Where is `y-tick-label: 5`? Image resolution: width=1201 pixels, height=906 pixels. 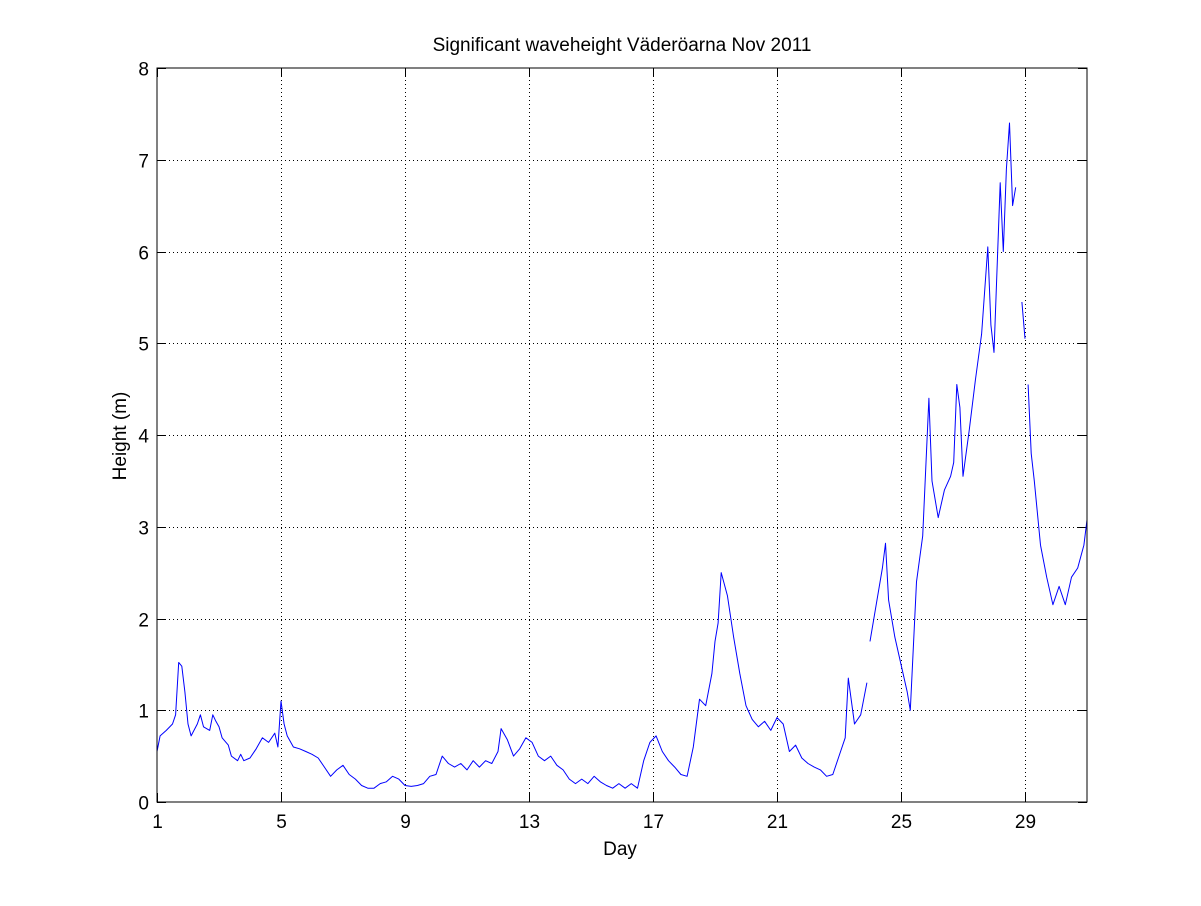
y-tick-label: 5 is located at coordinates (143, 345).